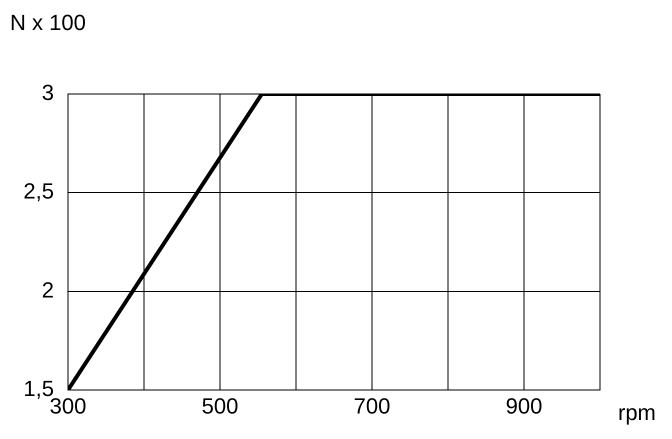  Describe the element at coordinates (637, 413) in the screenshot. I see `x-axis-title: rpm` at that location.